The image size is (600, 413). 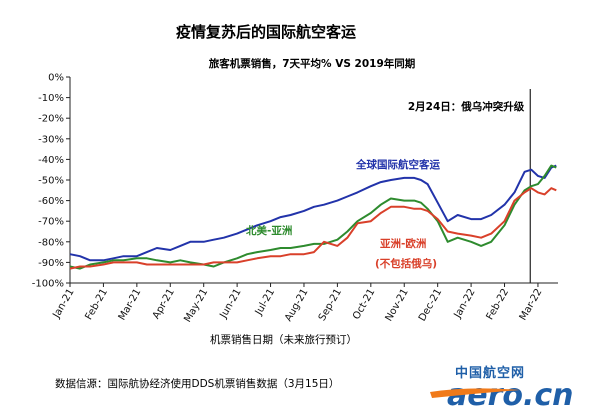 What do you see at coordinates (330, 305) in the screenshot?
I see `x-tick-label: Sep-21` at bounding box center [330, 305].